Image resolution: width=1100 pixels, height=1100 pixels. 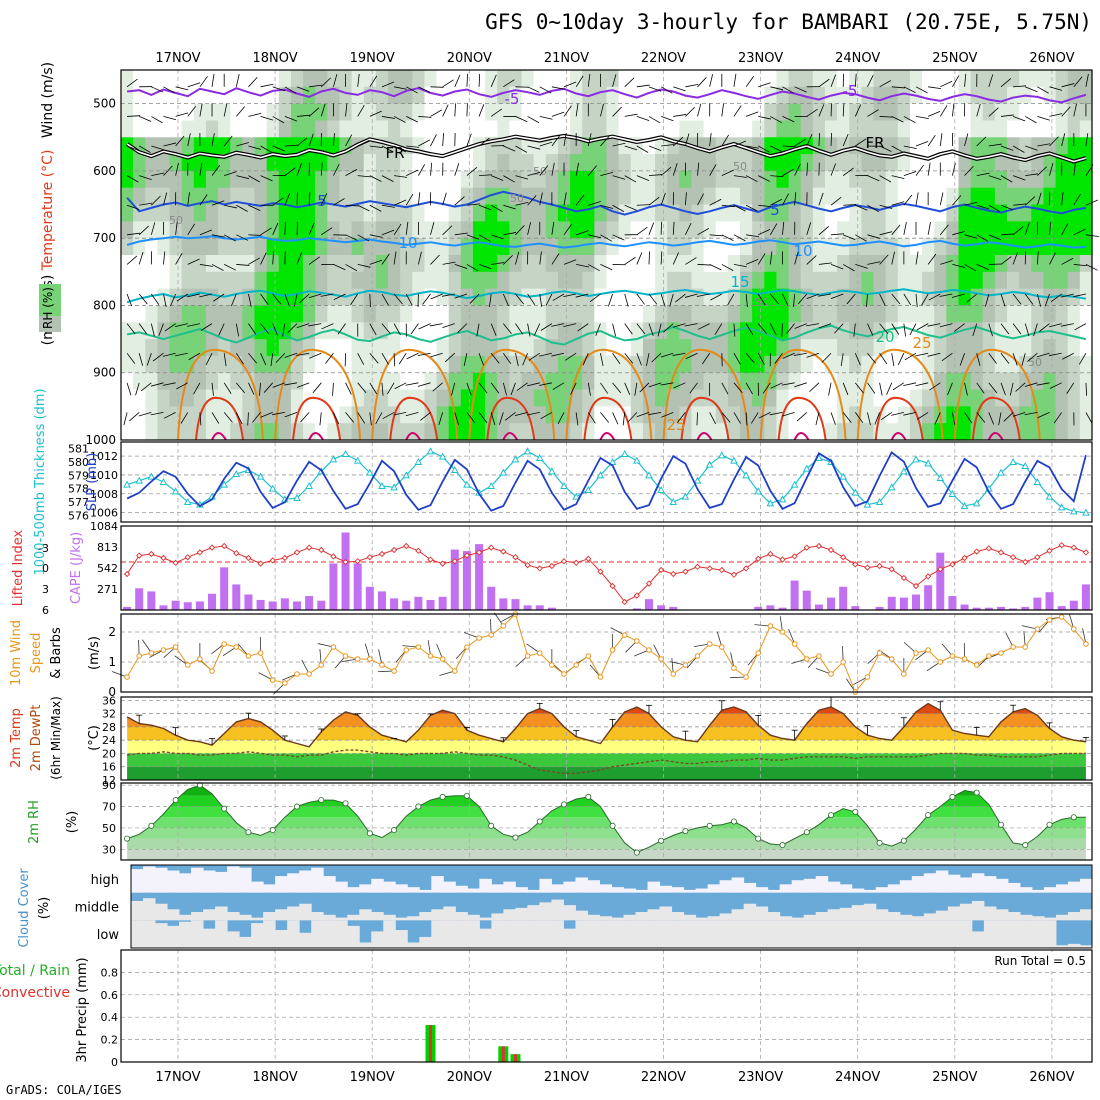 I want to click on slp-tick: 1008, so click(x=104, y=494).